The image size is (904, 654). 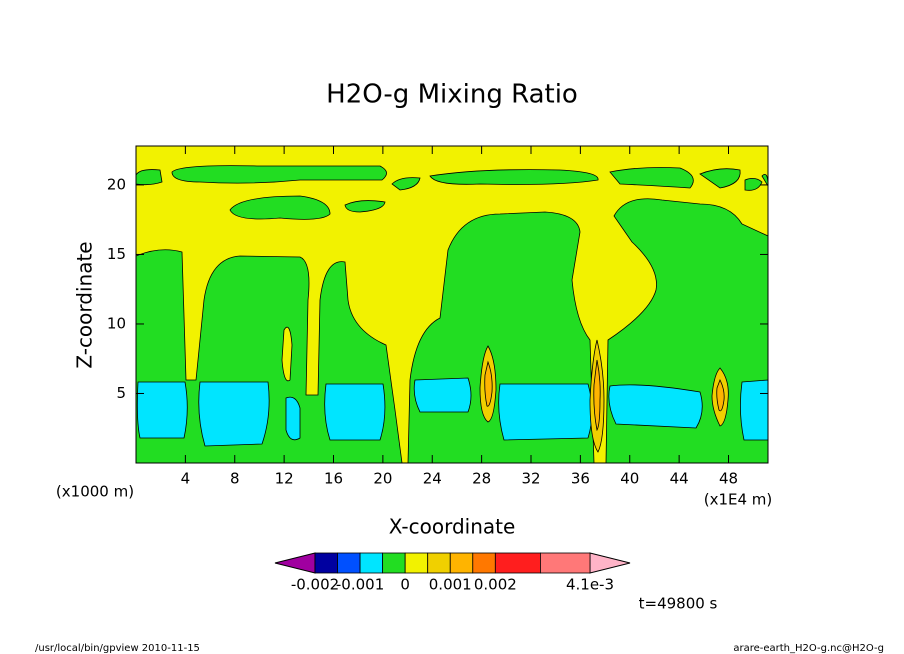 What do you see at coordinates (95, 492) in the screenshot?
I see `x-unit-left: (x1000 m)` at bounding box center [95, 492].